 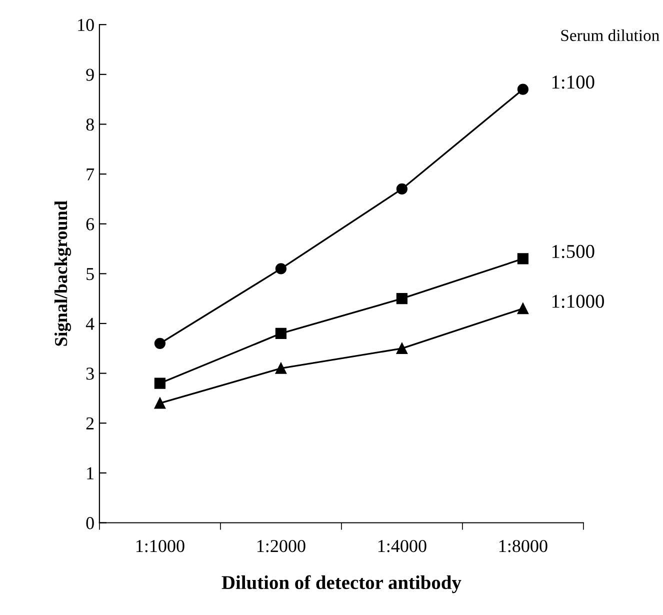 What do you see at coordinates (90, 174) in the screenshot?
I see `y-tick-label: 7` at bounding box center [90, 174].